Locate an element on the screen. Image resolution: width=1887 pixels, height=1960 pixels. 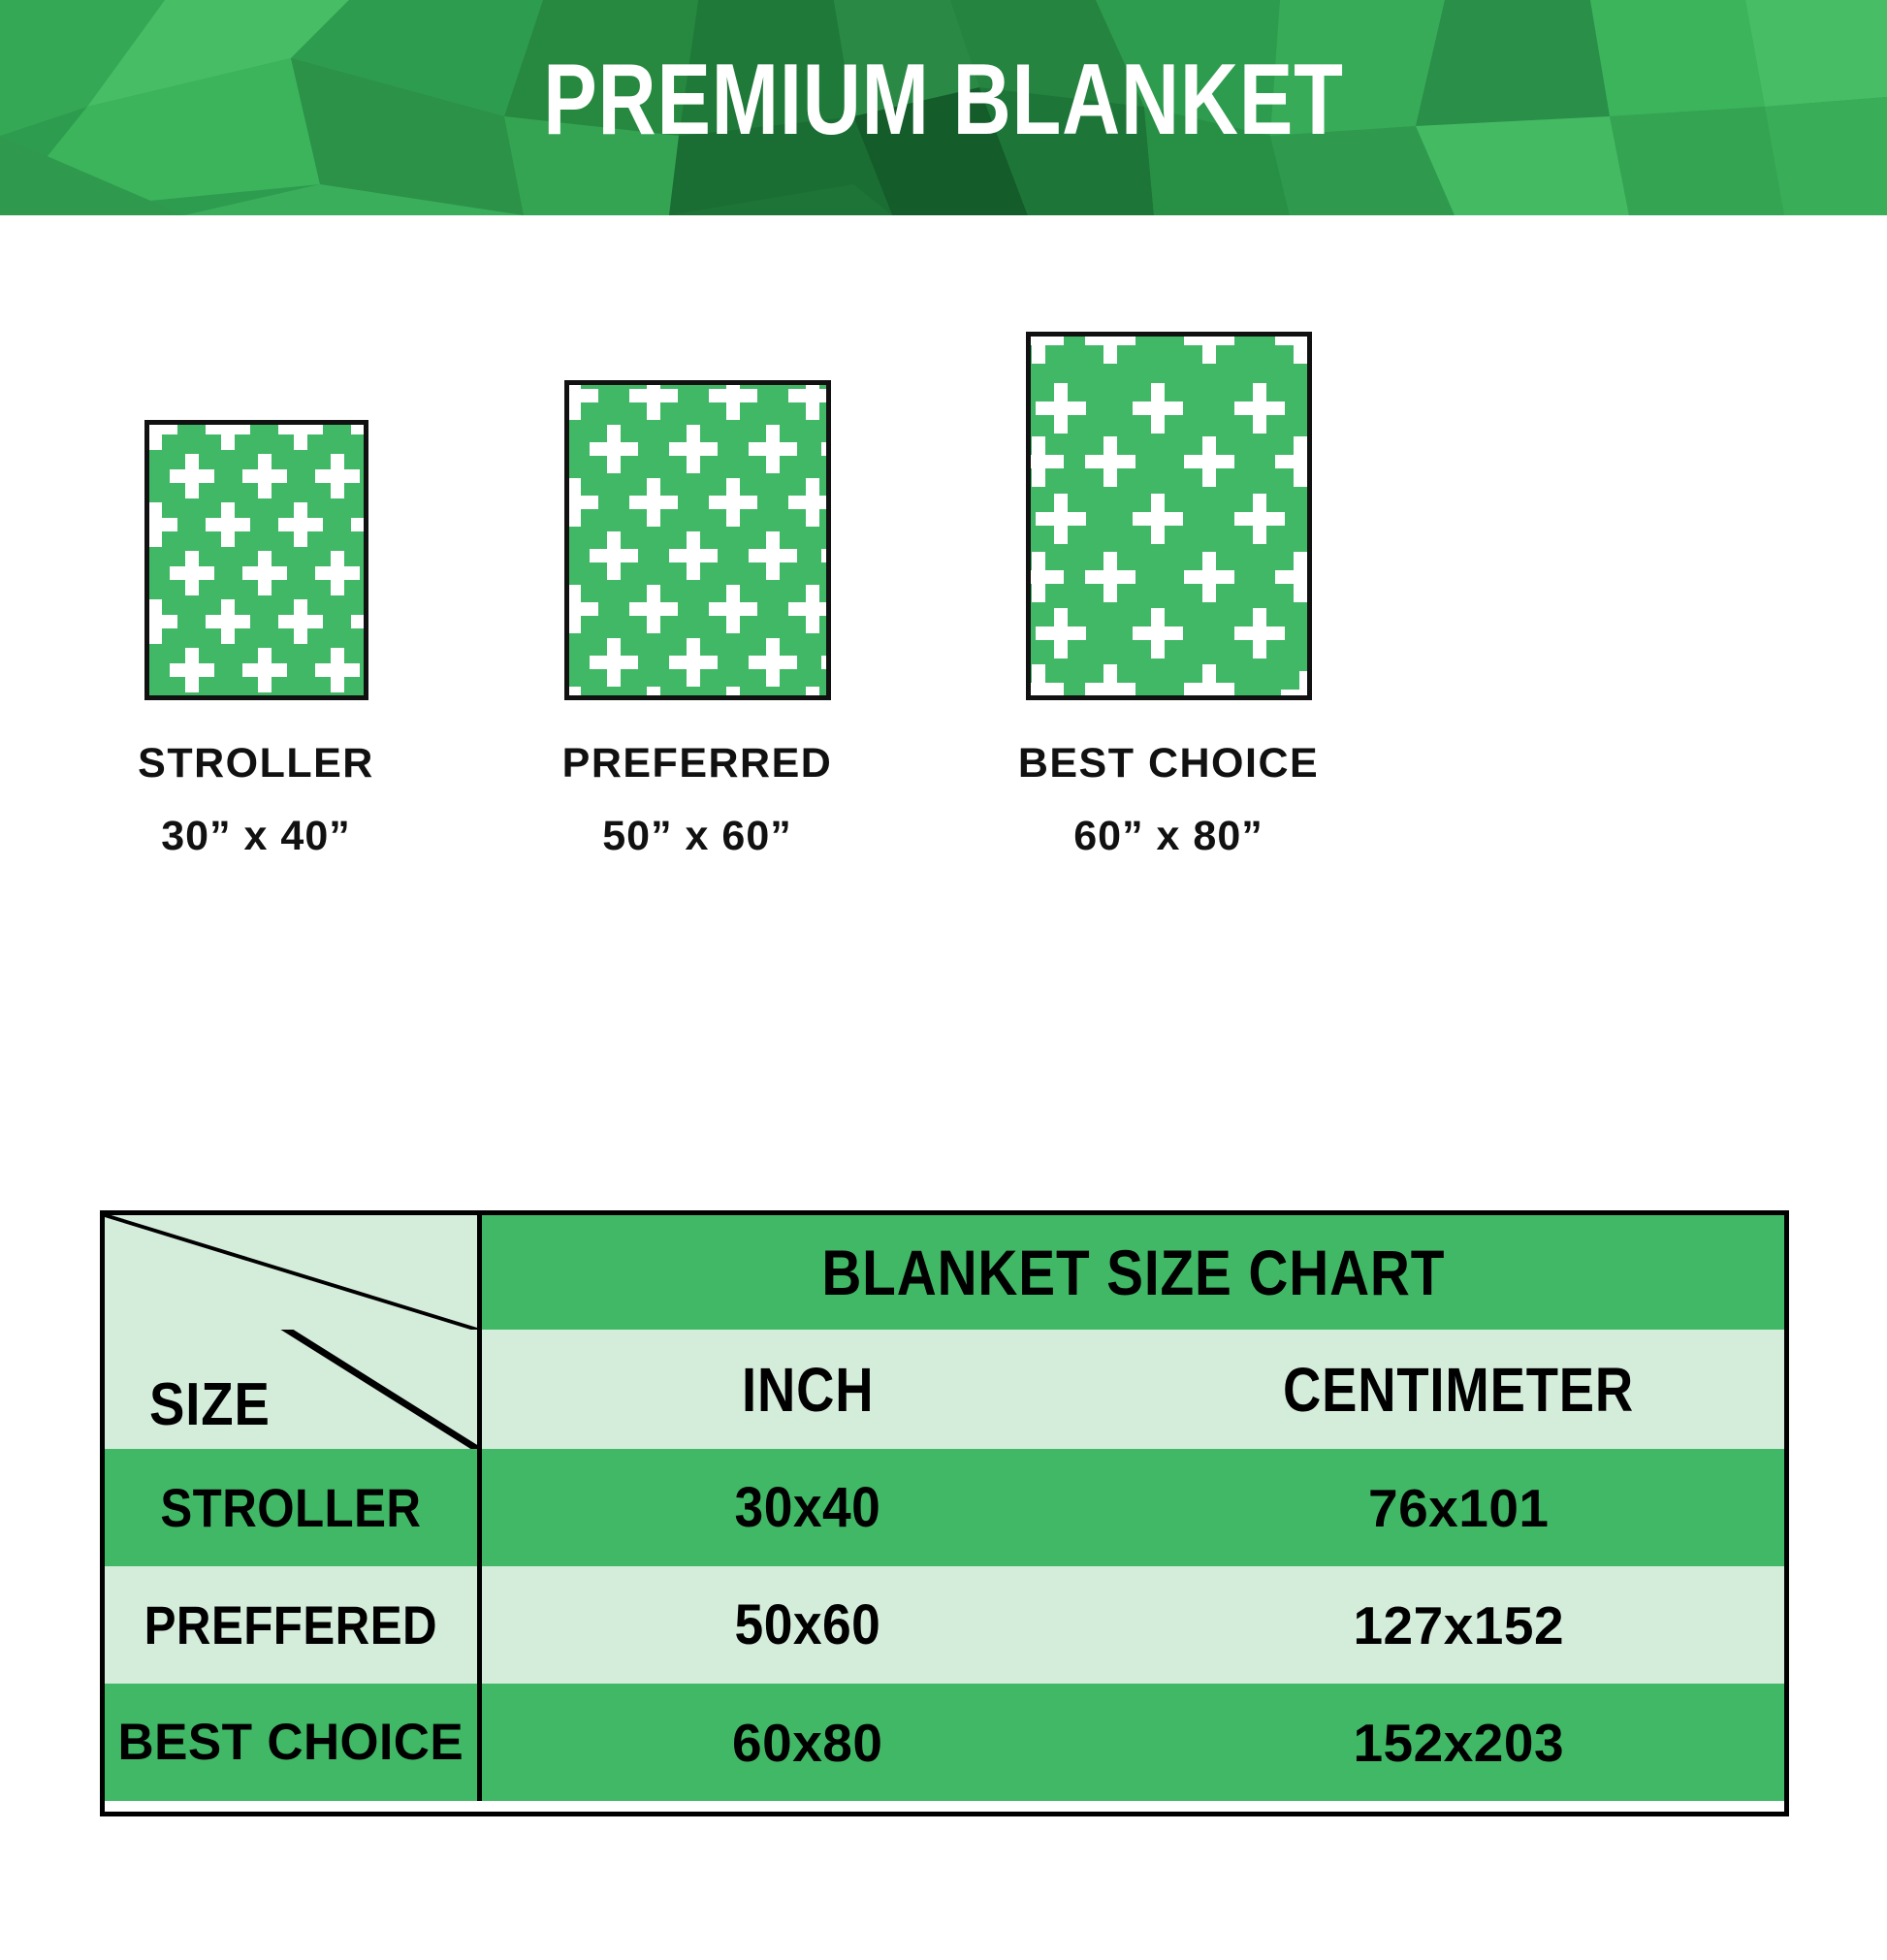
table-cell-inch: 60x80 is located at coordinates (808, 1742).